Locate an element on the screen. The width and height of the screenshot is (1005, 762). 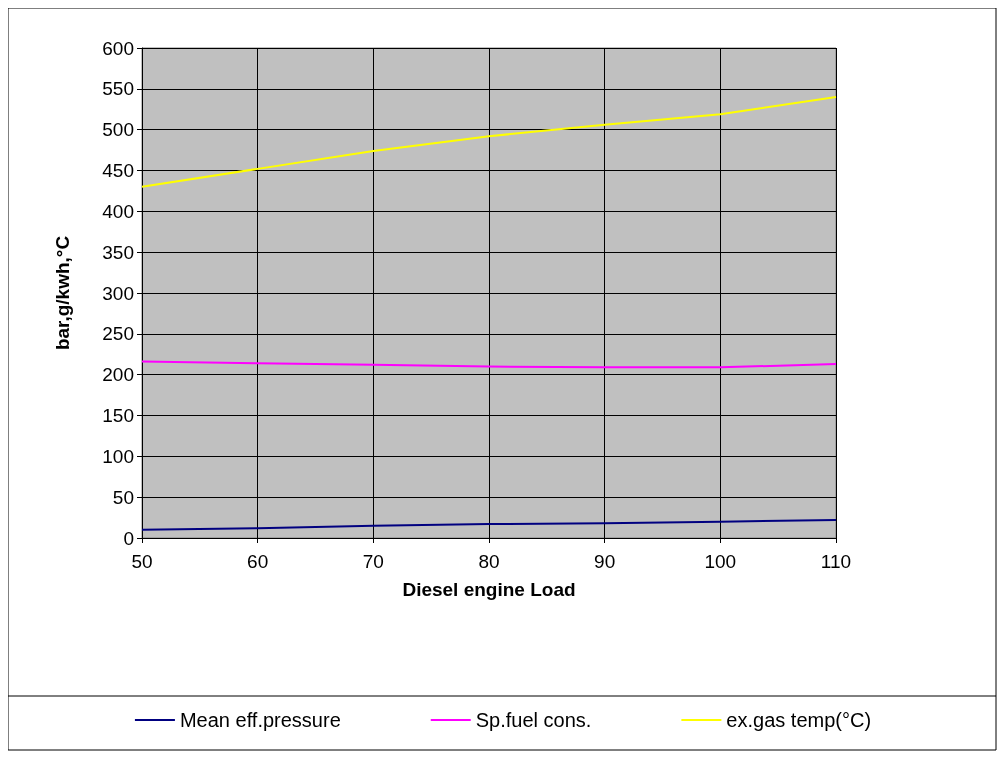
y-tick-label: 300 is located at coordinates (118, 293).